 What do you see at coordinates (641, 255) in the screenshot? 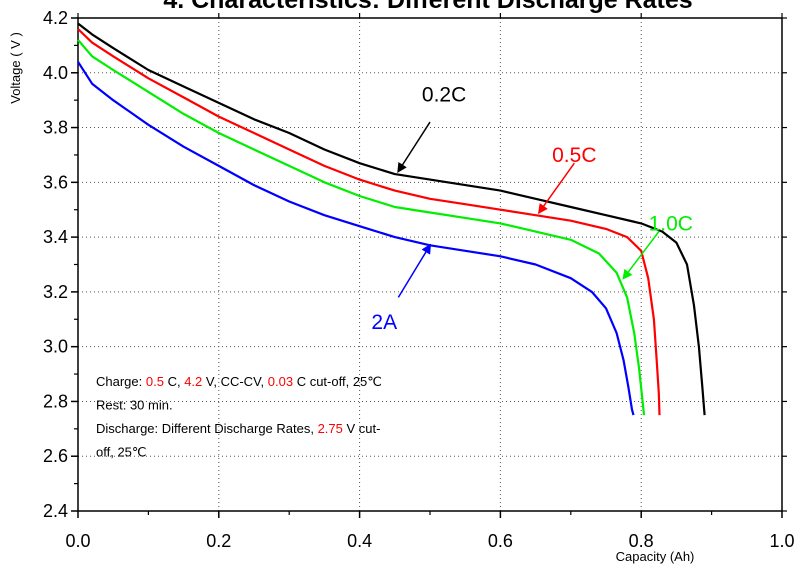
I see `annotation-arrow-1-0c` at bounding box center [641, 255].